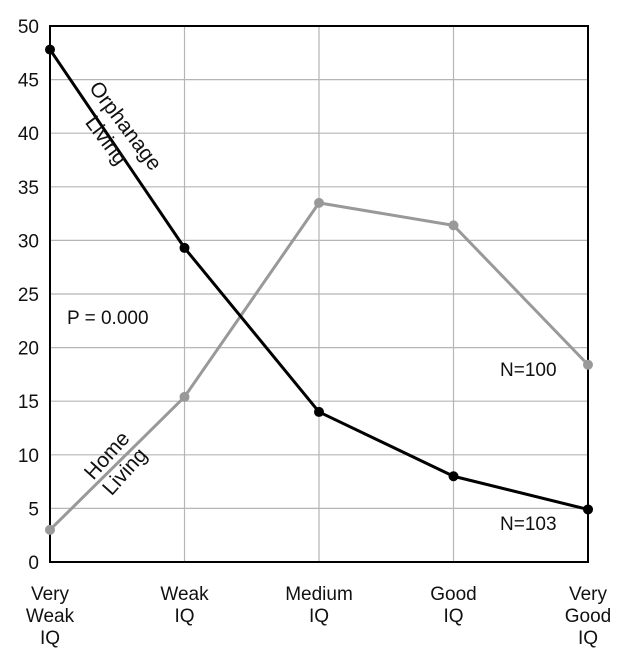  I want to click on n-label-home: N=100, so click(528, 370).